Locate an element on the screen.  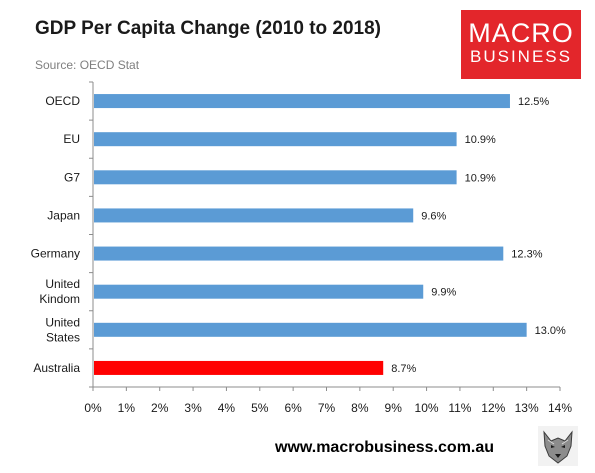
brand-logo: MACRO BUSINESS is located at coordinates (521, 44).